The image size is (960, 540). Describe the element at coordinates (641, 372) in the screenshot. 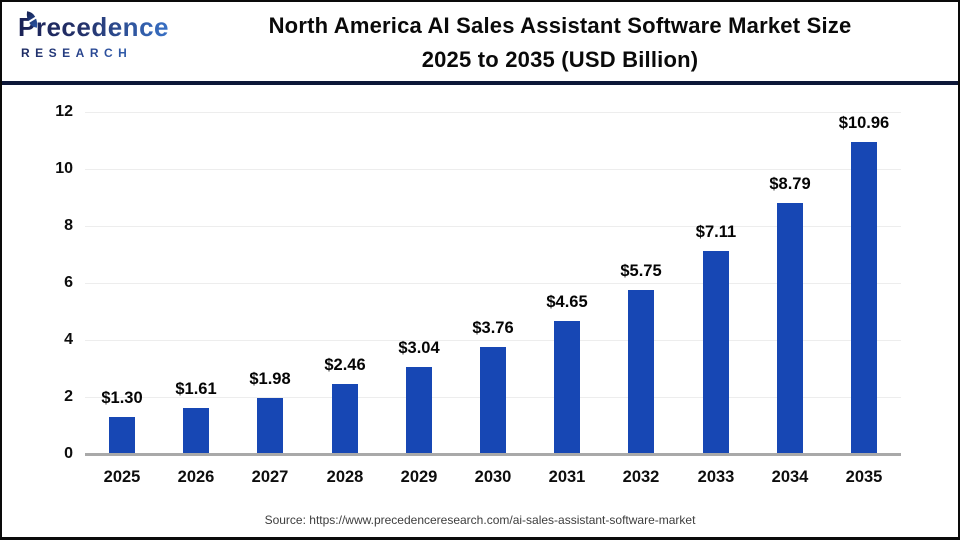

I see `bar-2032` at that location.